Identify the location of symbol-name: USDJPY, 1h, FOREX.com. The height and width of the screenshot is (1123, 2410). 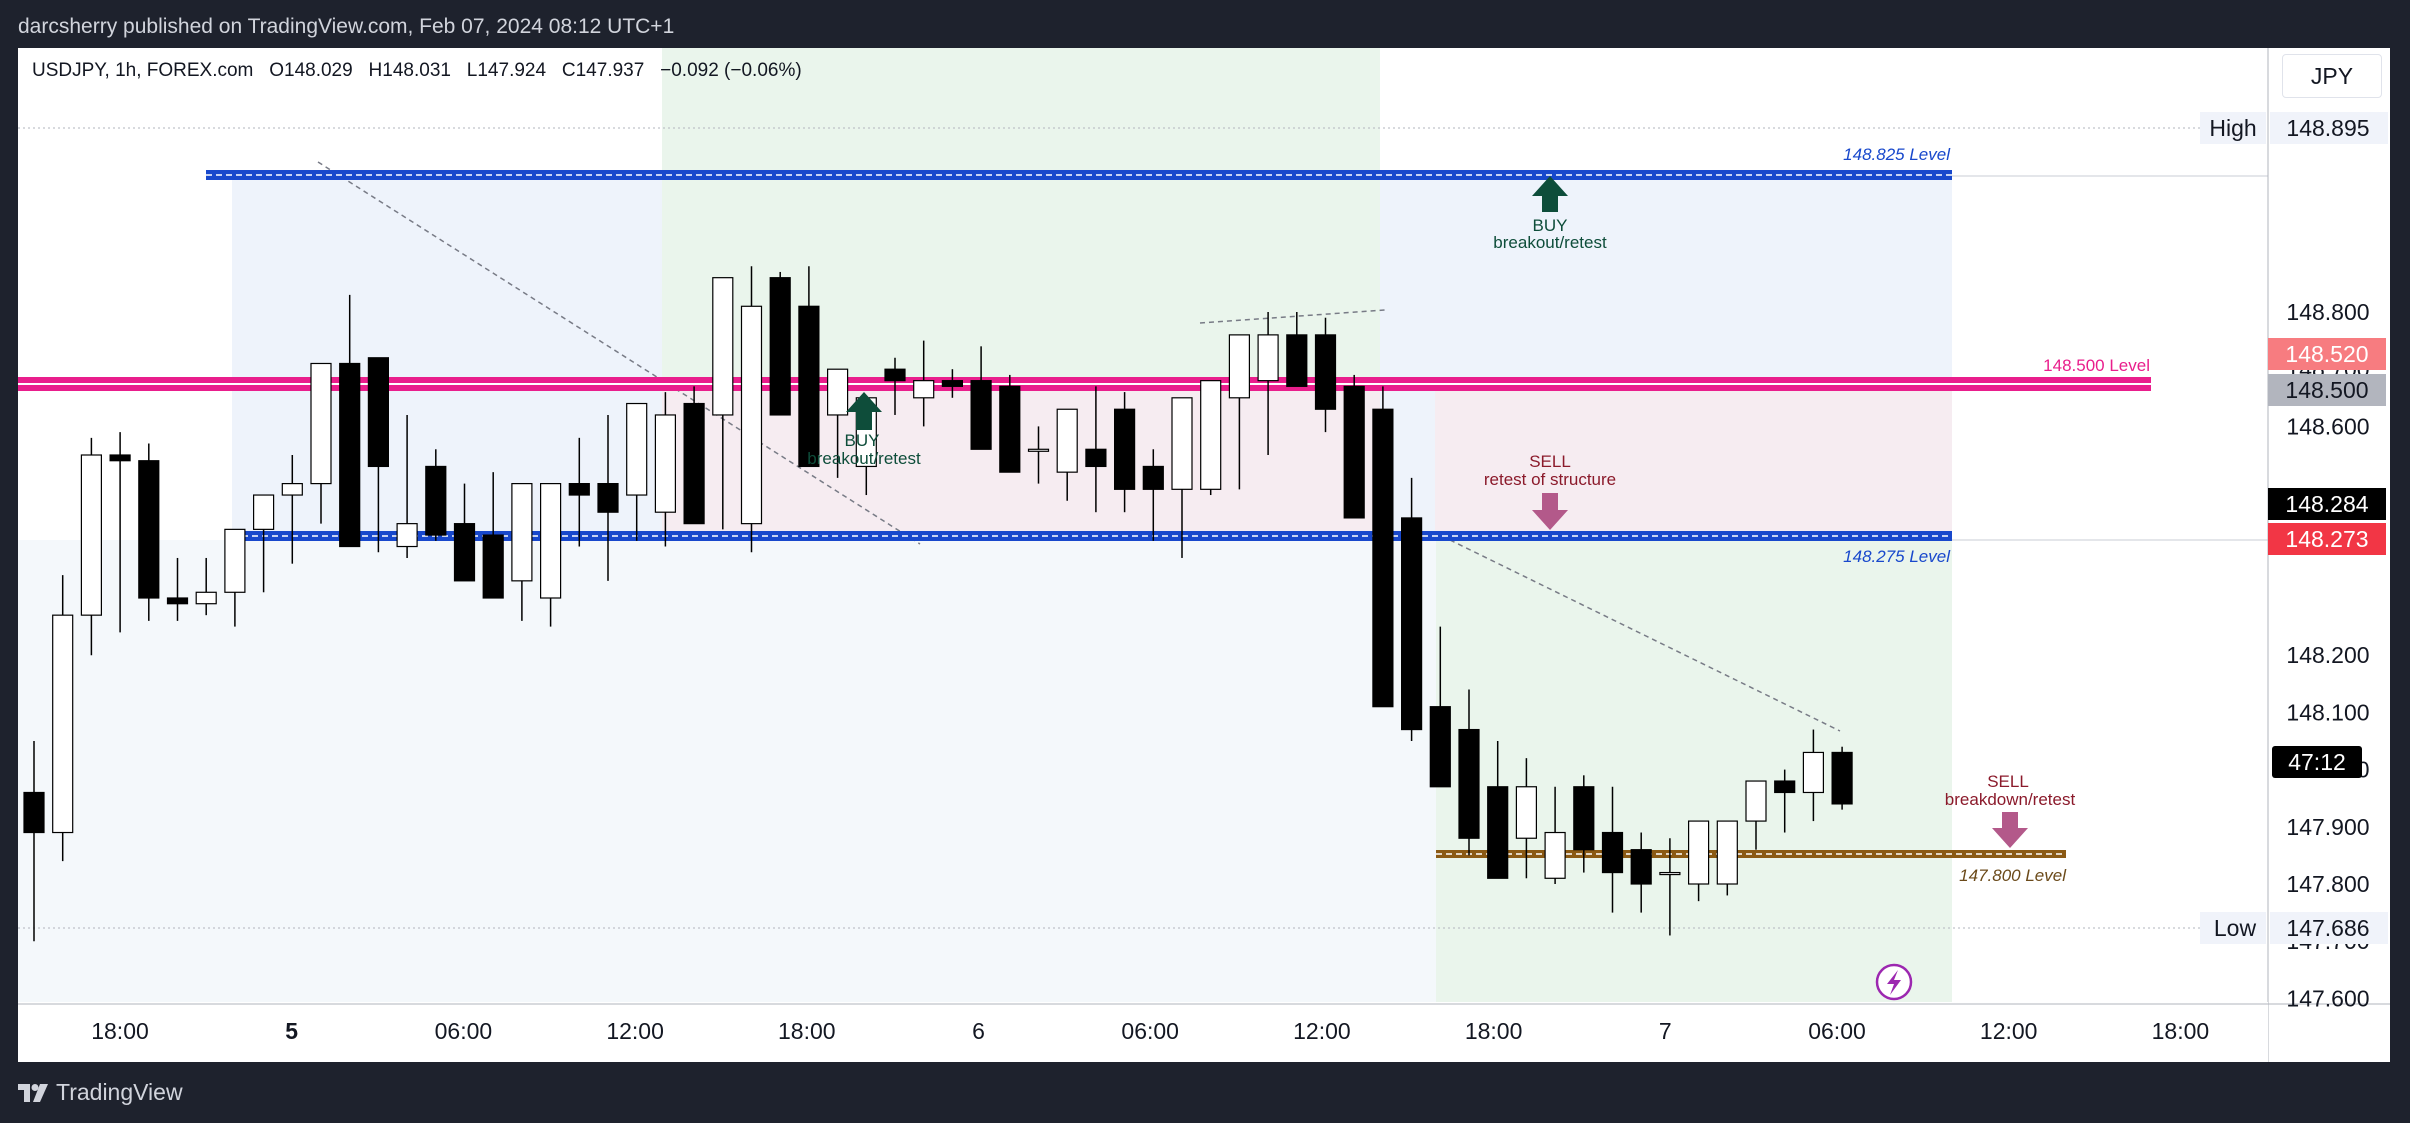
(143, 70).